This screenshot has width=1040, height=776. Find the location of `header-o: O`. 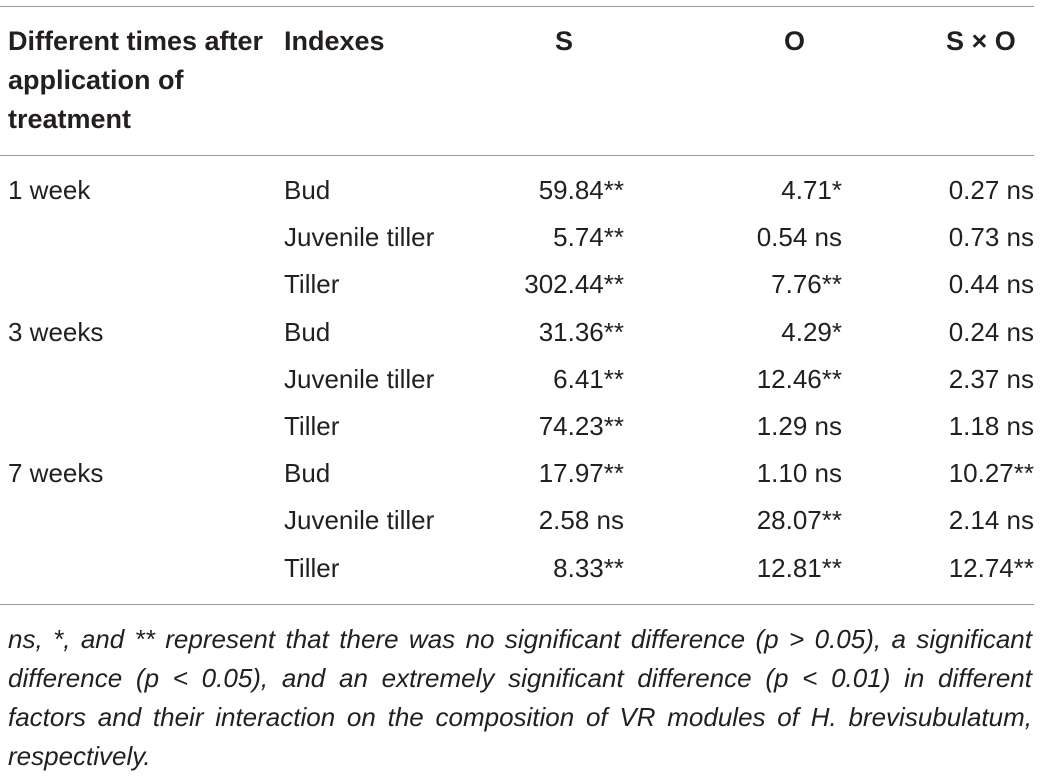

header-o: O is located at coordinates (795, 41).